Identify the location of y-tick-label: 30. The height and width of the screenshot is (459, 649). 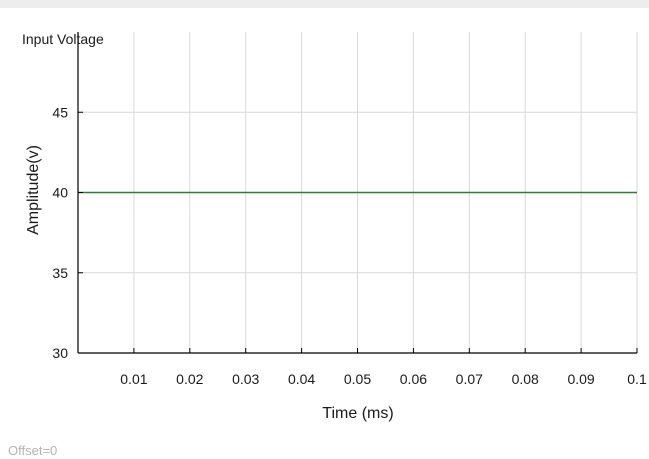
(60, 353).